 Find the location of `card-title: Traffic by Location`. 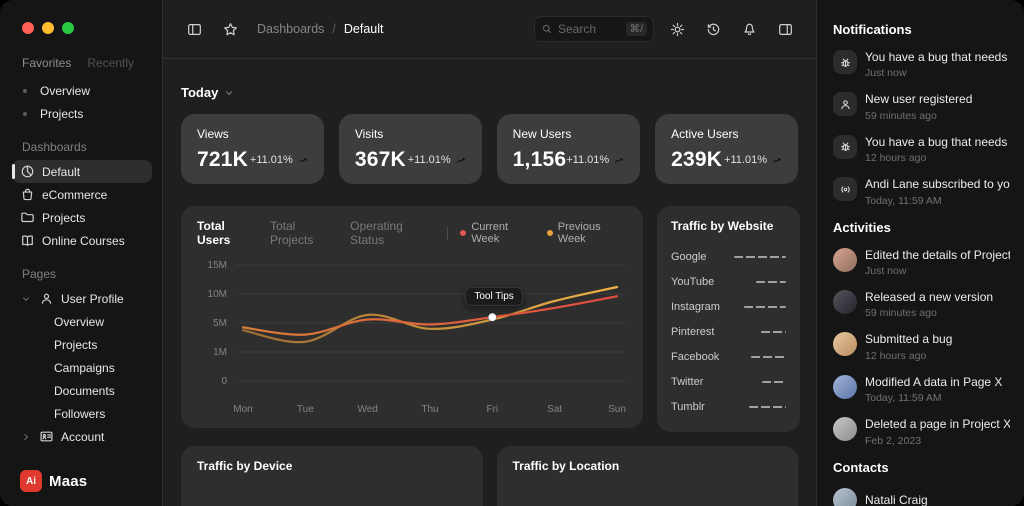

card-title: Traffic by Location is located at coordinates (566, 466).